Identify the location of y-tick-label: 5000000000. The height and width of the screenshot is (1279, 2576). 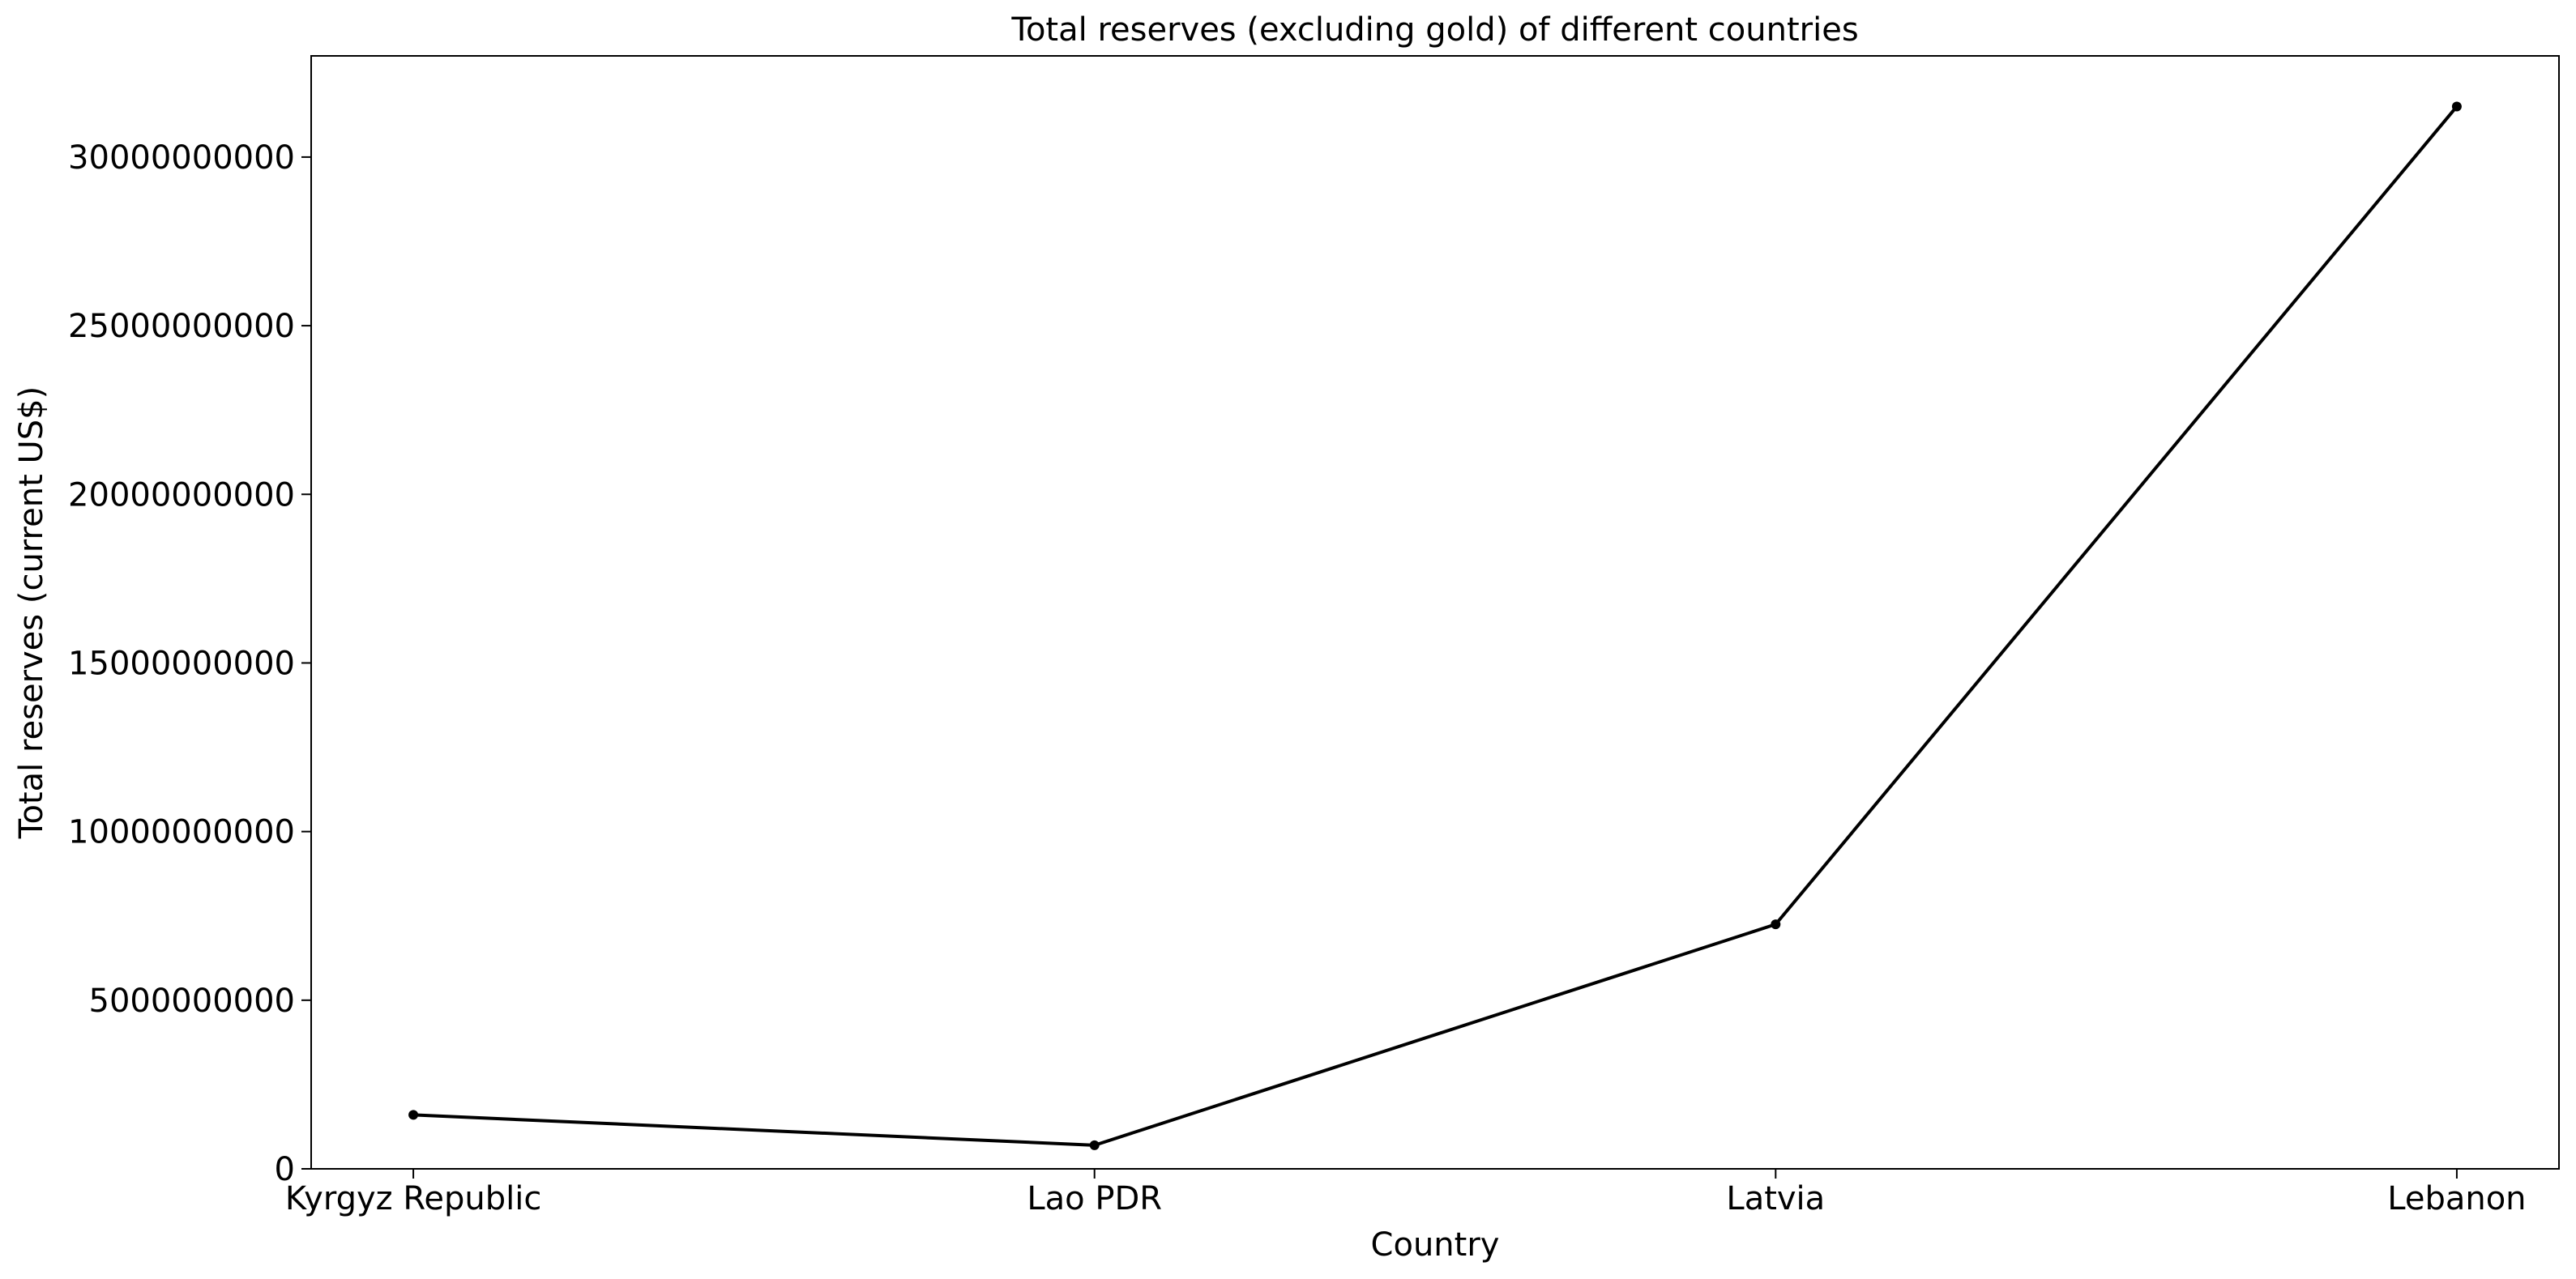
(192, 1001).